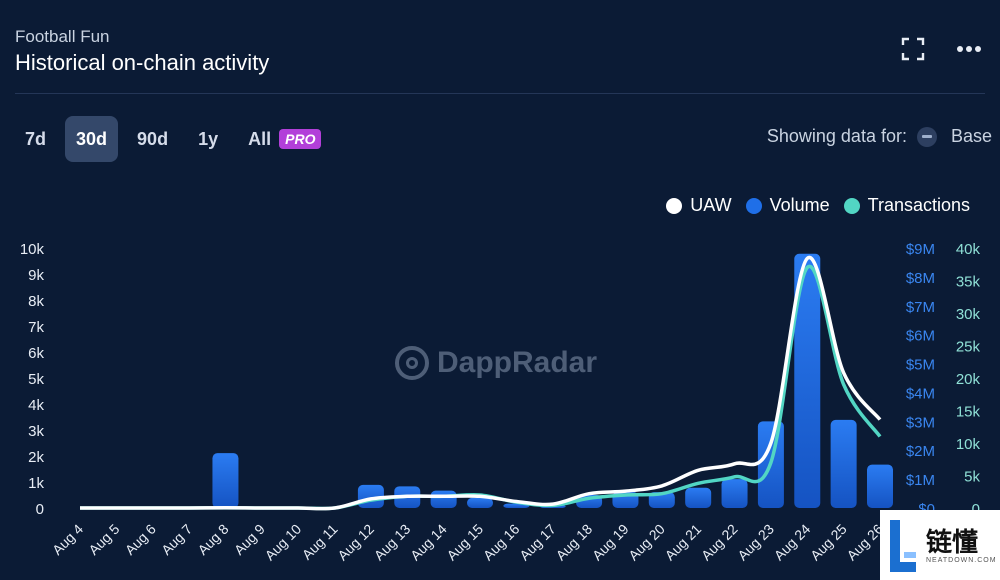  What do you see at coordinates (968, 249) in the screenshot?
I see `transactions-axis-tick: 40k` at bounding box center [968, 249].